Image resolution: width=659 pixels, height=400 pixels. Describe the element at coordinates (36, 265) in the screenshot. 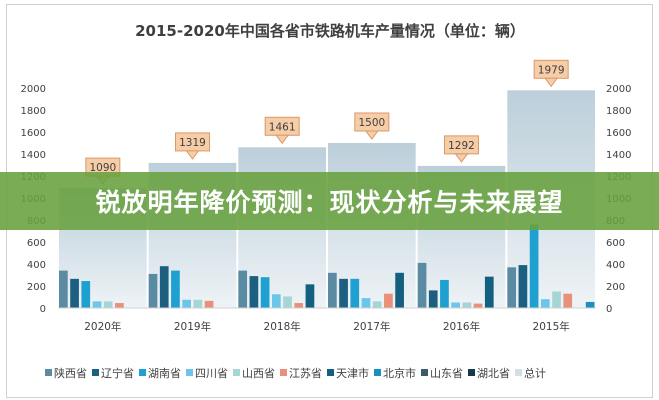

I see `y-tick-label-left: 400` at that location.